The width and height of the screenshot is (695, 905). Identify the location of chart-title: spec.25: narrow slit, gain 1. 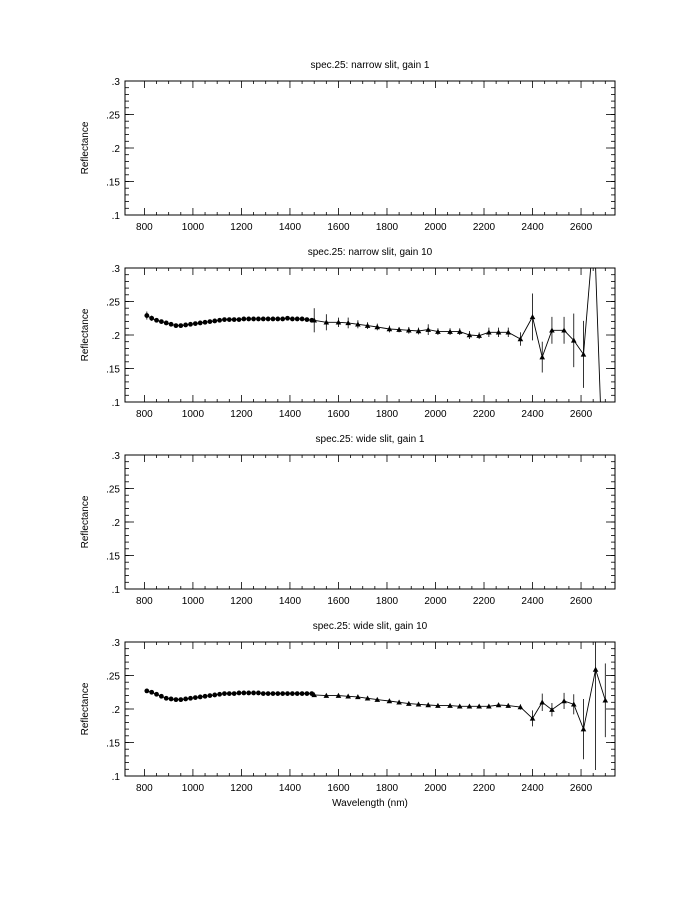
(370, 65).